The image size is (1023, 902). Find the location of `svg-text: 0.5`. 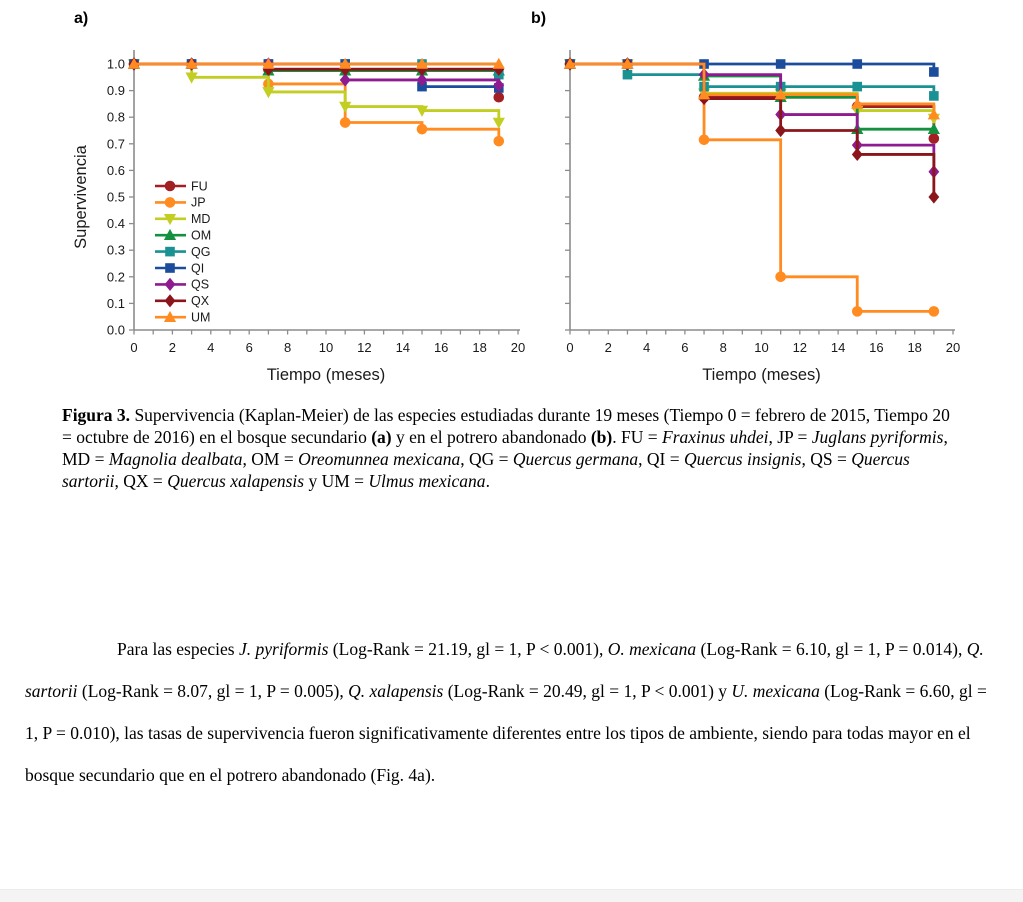

svg-text: 0.5 is located at coordinates (116, 197).